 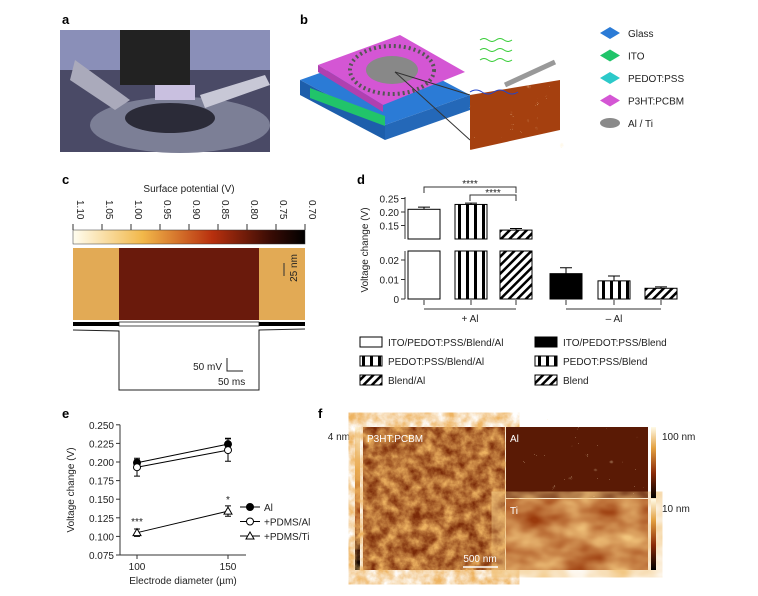 I want to click on panel-f-label: f, so click(x=320, y=413).